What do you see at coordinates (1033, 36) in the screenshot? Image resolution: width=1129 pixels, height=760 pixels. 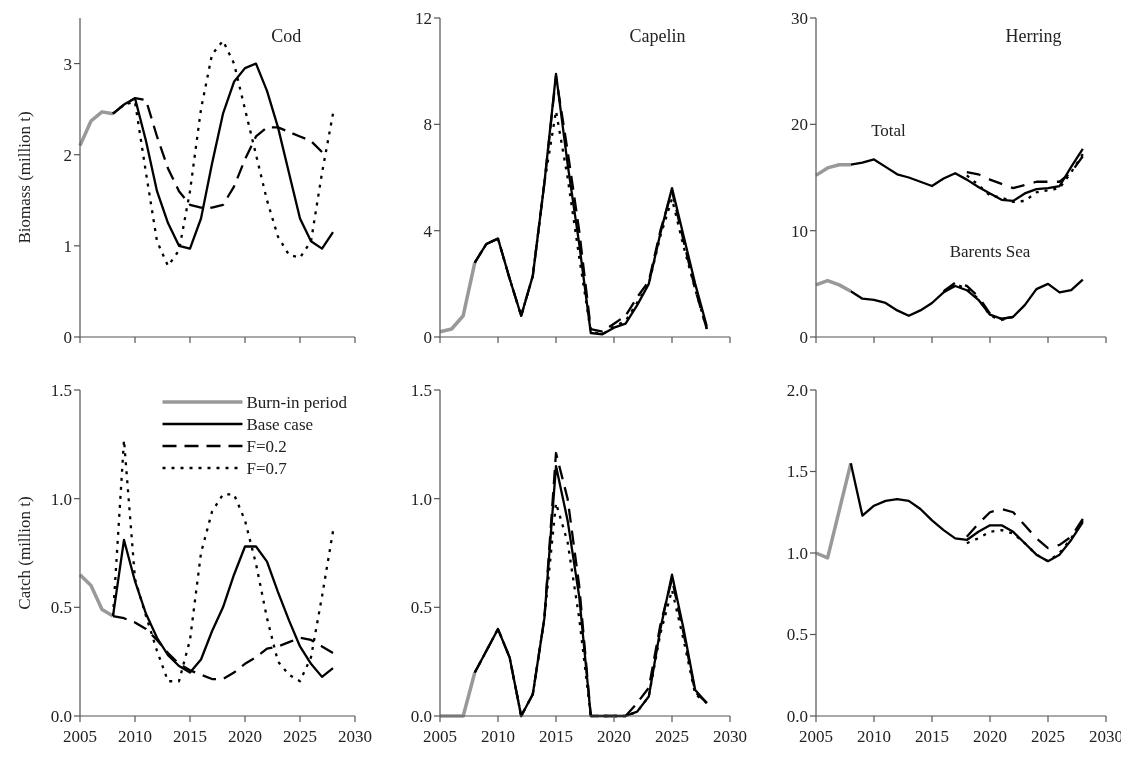 I see `text: Herring` at bounding box center [1033, 36].